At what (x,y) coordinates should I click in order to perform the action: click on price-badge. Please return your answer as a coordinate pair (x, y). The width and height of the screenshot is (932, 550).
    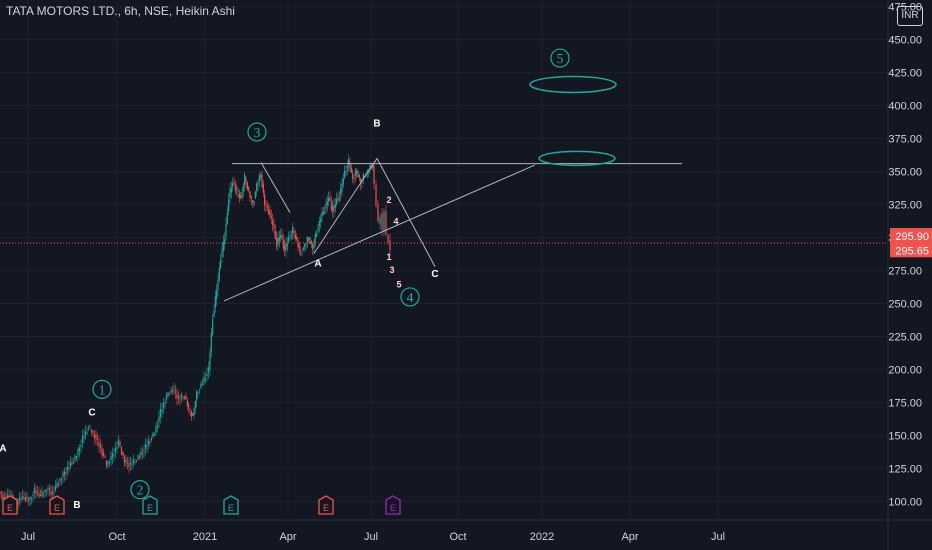
    Looking at the image, I should click on (911, 250).